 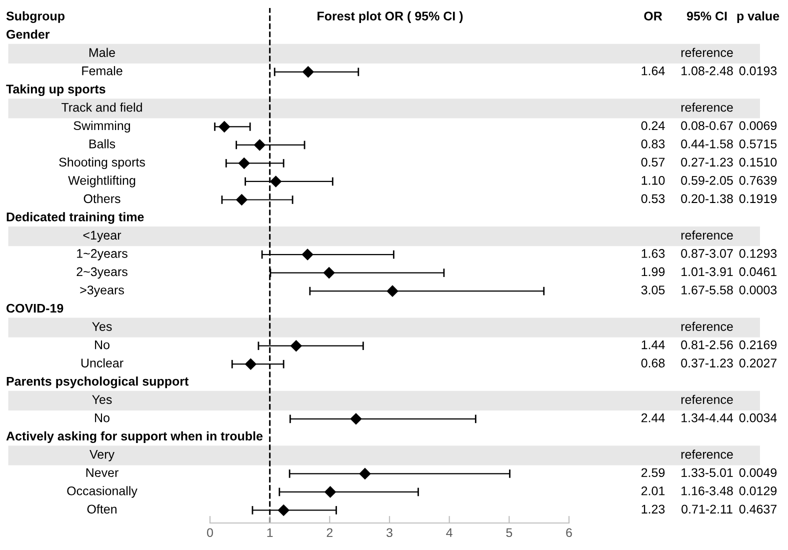 What do you see at coordinates (102, 236) in the screenshot?
I see `y-tick-label: <1year` at bounding box center [102, 236].